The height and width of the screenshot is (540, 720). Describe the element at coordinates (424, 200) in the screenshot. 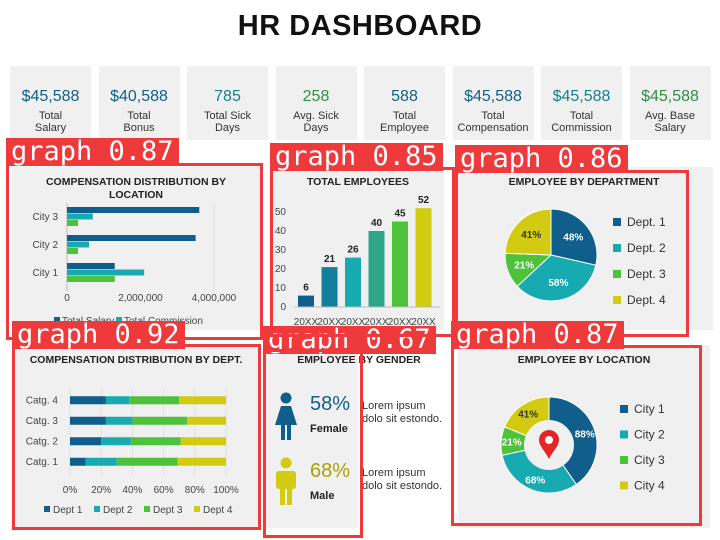

I see `data-label: 52` at that location.